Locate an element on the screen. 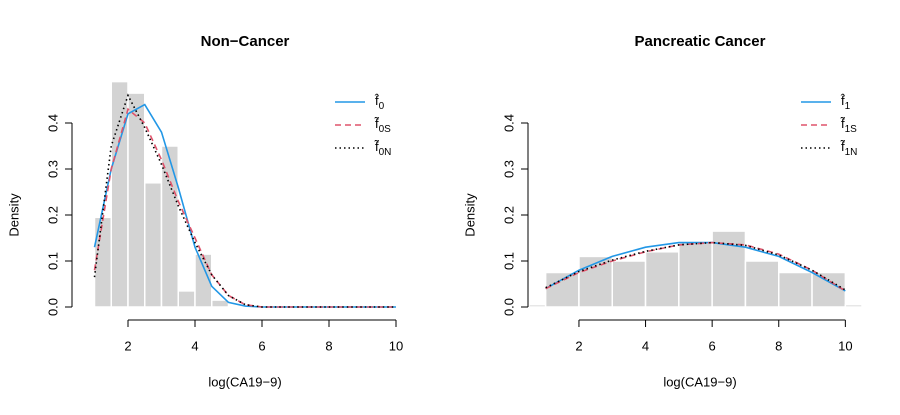 The width and height of the screenshot is (900, 415). legend-label: f̃1S is located at coordinates (849, 125).